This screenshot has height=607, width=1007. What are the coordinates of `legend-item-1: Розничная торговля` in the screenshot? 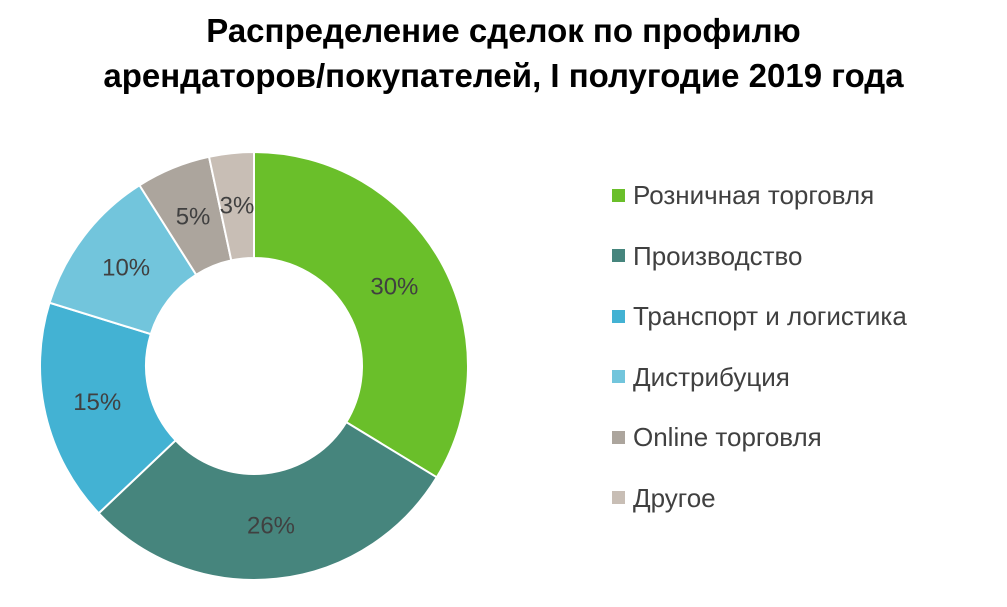 It's located at (807, 200).